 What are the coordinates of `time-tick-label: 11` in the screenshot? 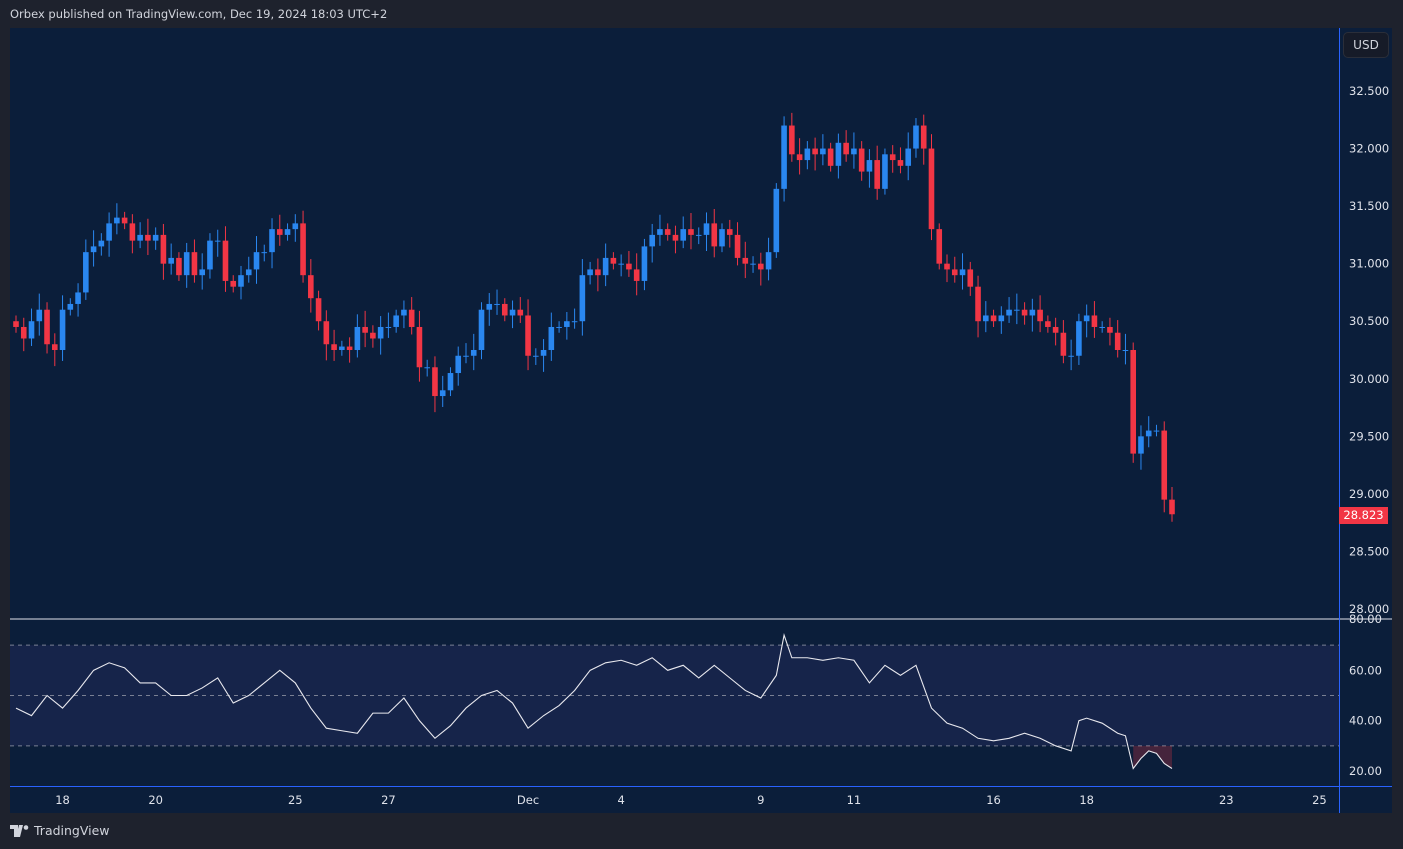 It's located at (854, 800).